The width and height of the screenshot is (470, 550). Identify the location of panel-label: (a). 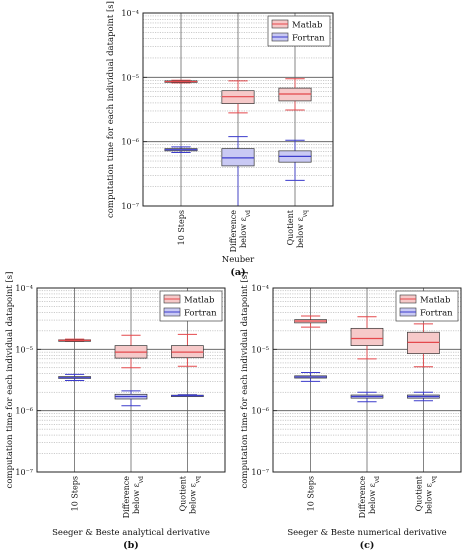
(237, 272).